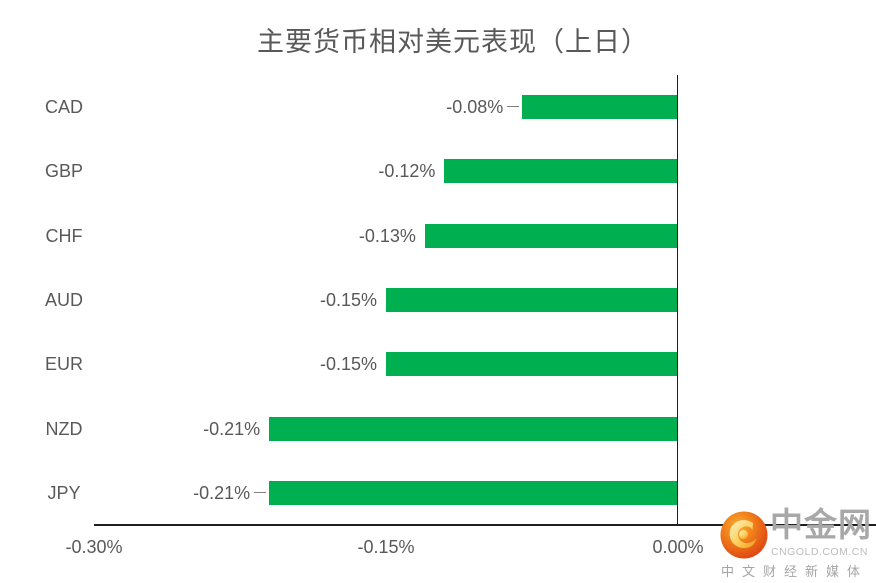  What do you see at coordinates (387, 235) in the screenshot?
I see `value-label-chf: -0.13%` at bounding box center [387, 235].